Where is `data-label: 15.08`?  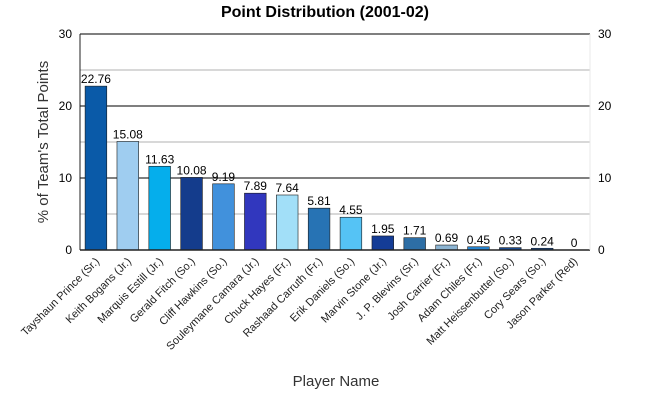
data-label: 15.08 is located at coordinates (128, 134).